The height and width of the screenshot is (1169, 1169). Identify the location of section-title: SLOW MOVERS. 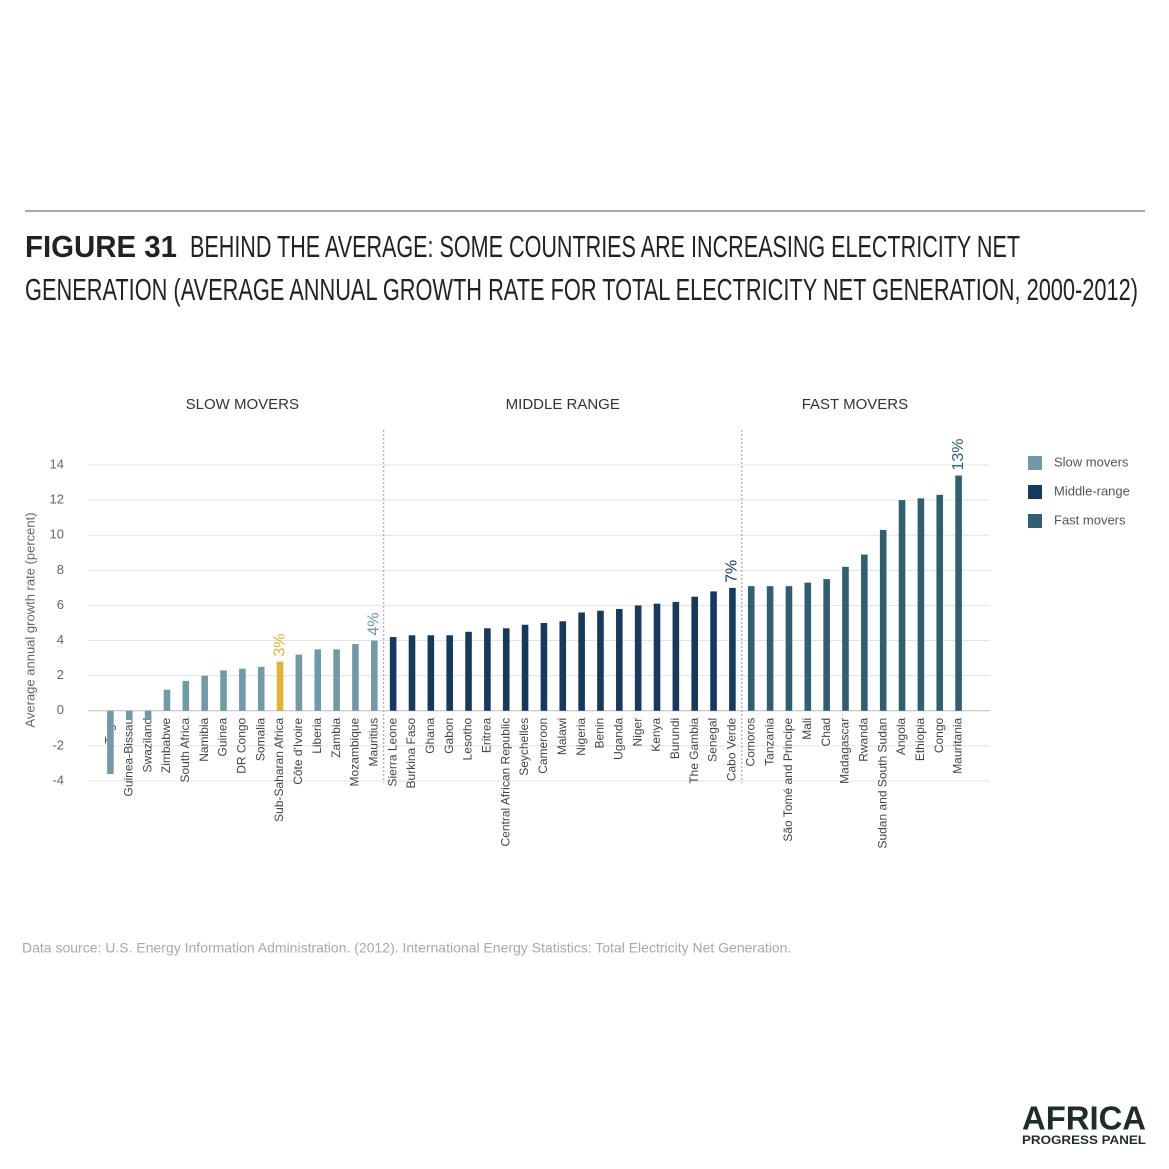
(242, 404).